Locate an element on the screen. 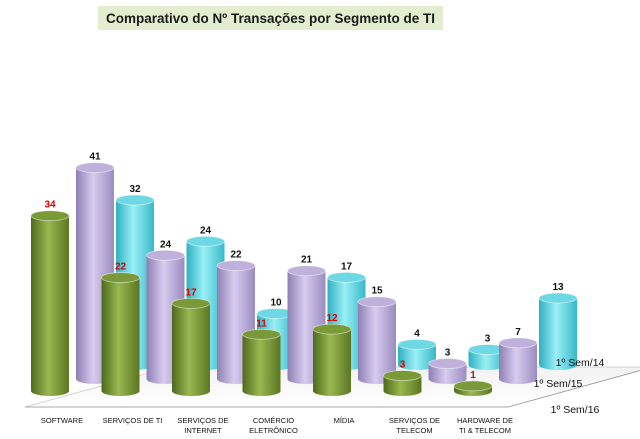 This screenshot has height=439, width=640. data-label: 34 is located at coordinates (50, 205).